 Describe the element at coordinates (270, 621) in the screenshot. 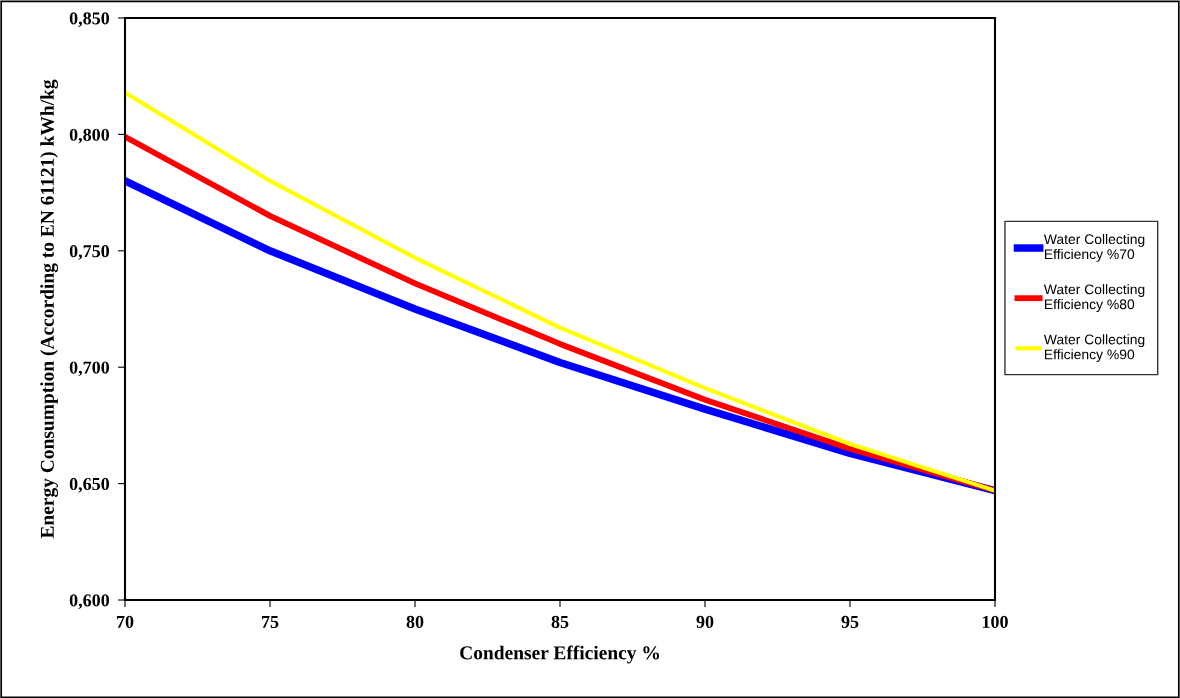

I see `x-tick-label: 75` at that location.